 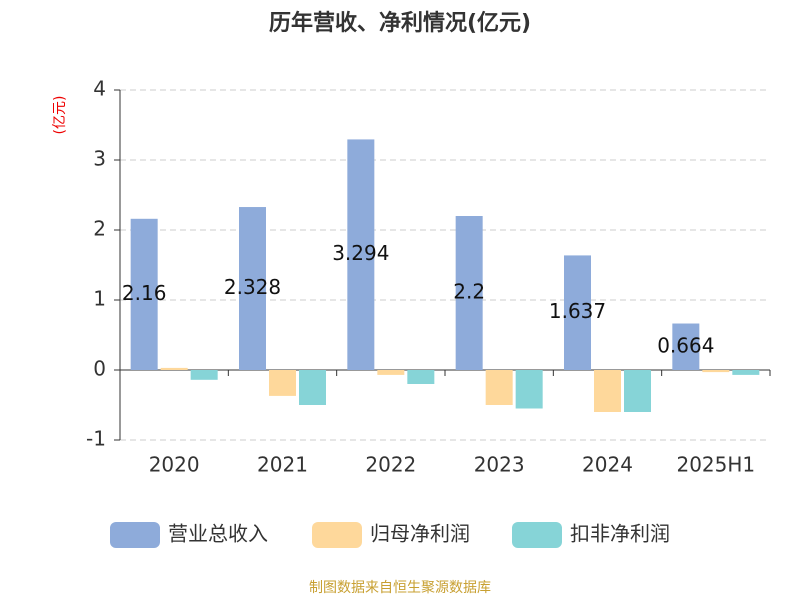 What do you see at coordinates (715, 465) in the screenshot?
I see `x-tick-label: 2025H1` at bounding box center [715, 465].